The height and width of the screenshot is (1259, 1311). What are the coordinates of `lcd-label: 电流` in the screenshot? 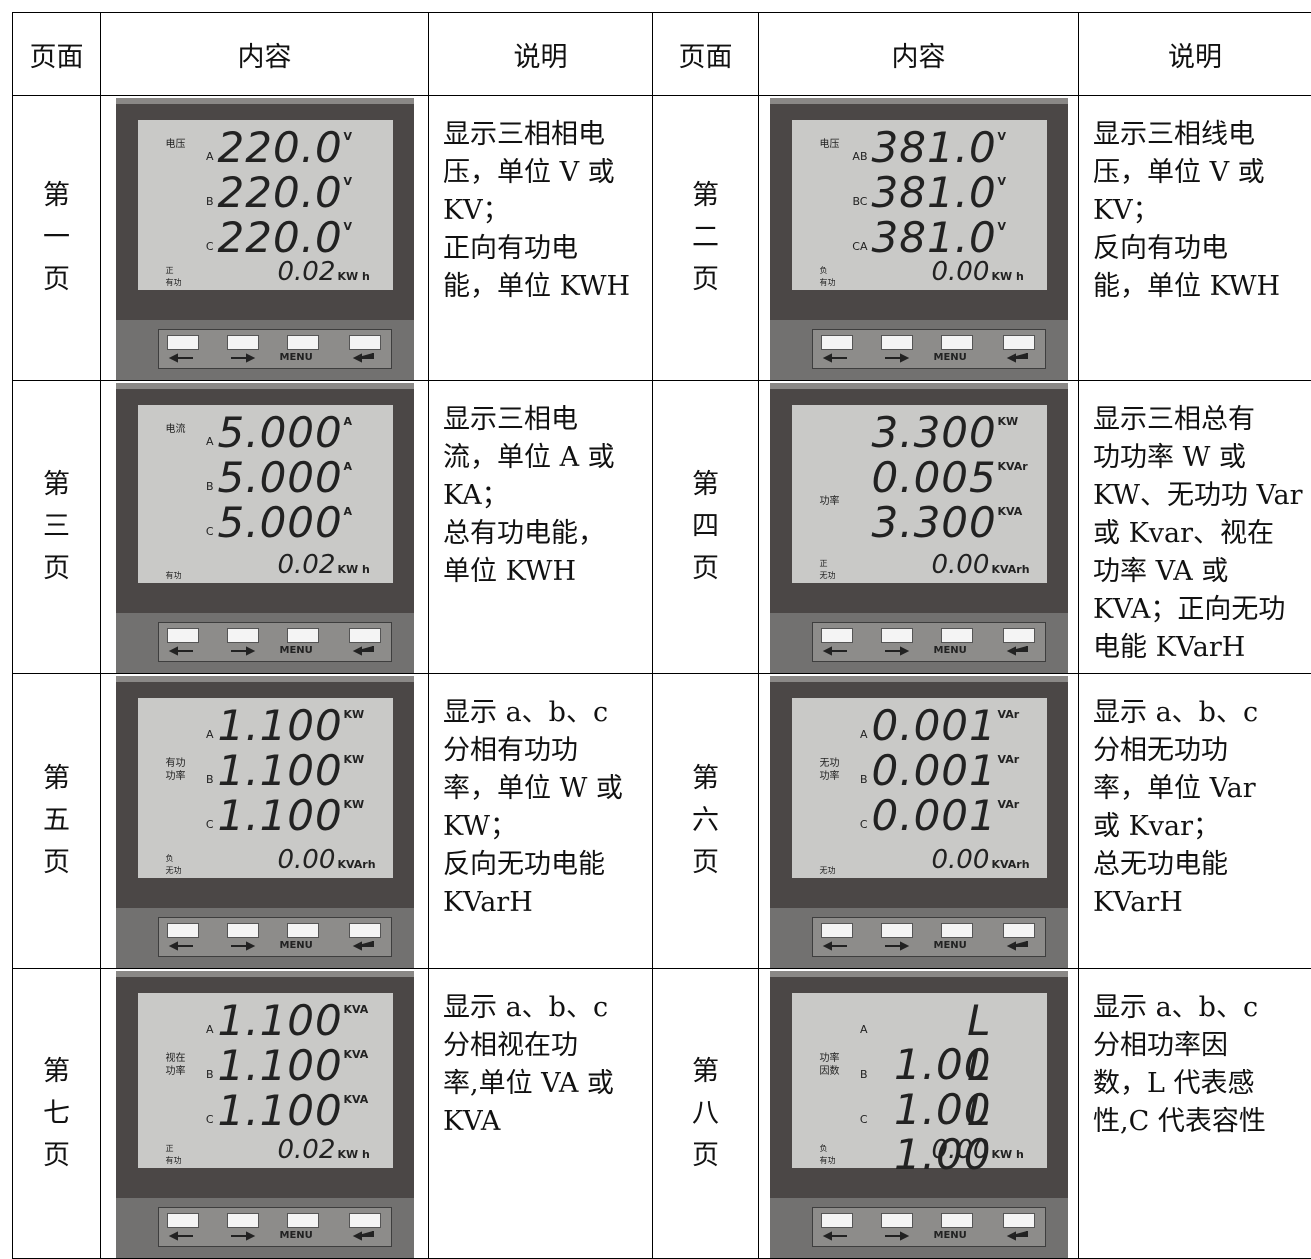 It's located at (176, 429).